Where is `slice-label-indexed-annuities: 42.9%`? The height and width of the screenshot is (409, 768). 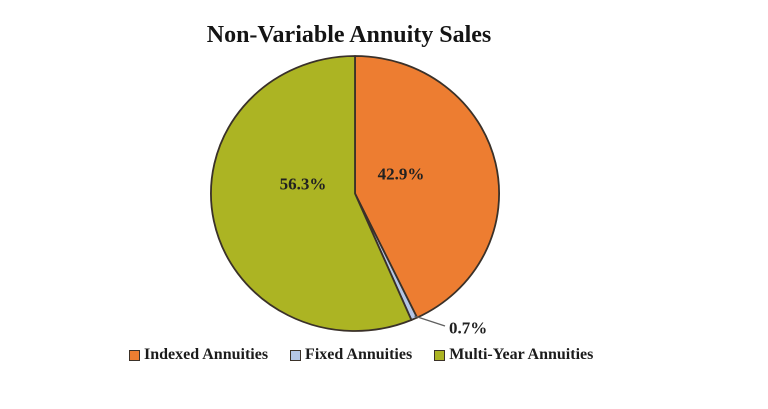
slice-label-indexed-annuities: 42.9% is located at coordinates (401, 174).